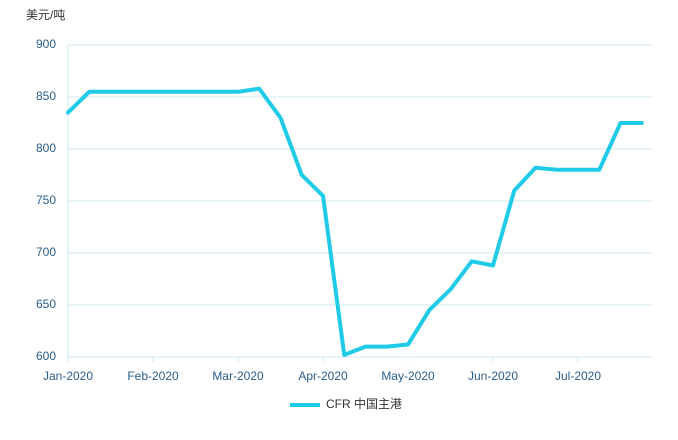 This screenshot has height=440, width=678. What do you see at coordinates (364, 403) in the screenshot?
I see `legend-label: CFR 中国主港` at bounding box center [364, 403].